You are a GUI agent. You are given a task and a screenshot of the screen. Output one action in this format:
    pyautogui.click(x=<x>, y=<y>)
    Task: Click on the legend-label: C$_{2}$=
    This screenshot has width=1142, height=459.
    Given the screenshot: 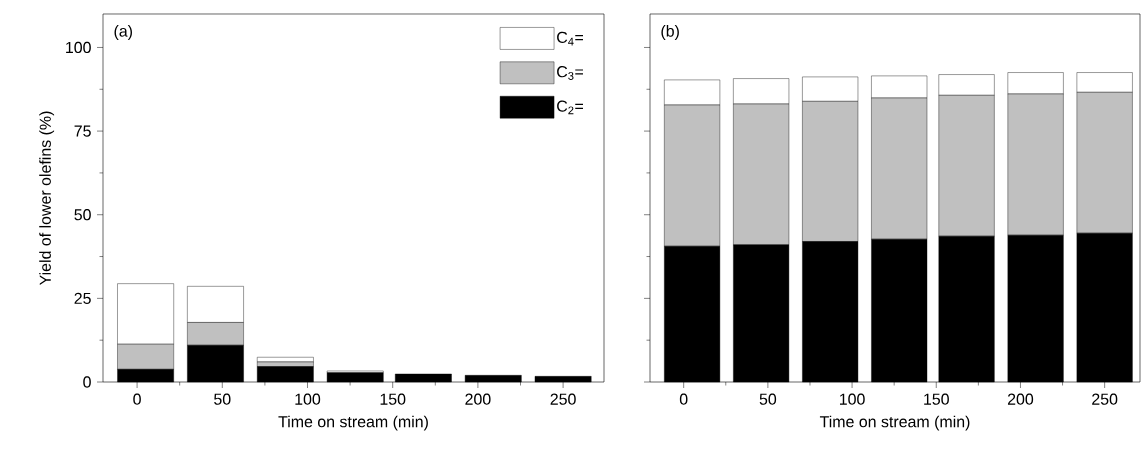 What is the action you would take?
    pyautogui.click(x=570, y=107)
    